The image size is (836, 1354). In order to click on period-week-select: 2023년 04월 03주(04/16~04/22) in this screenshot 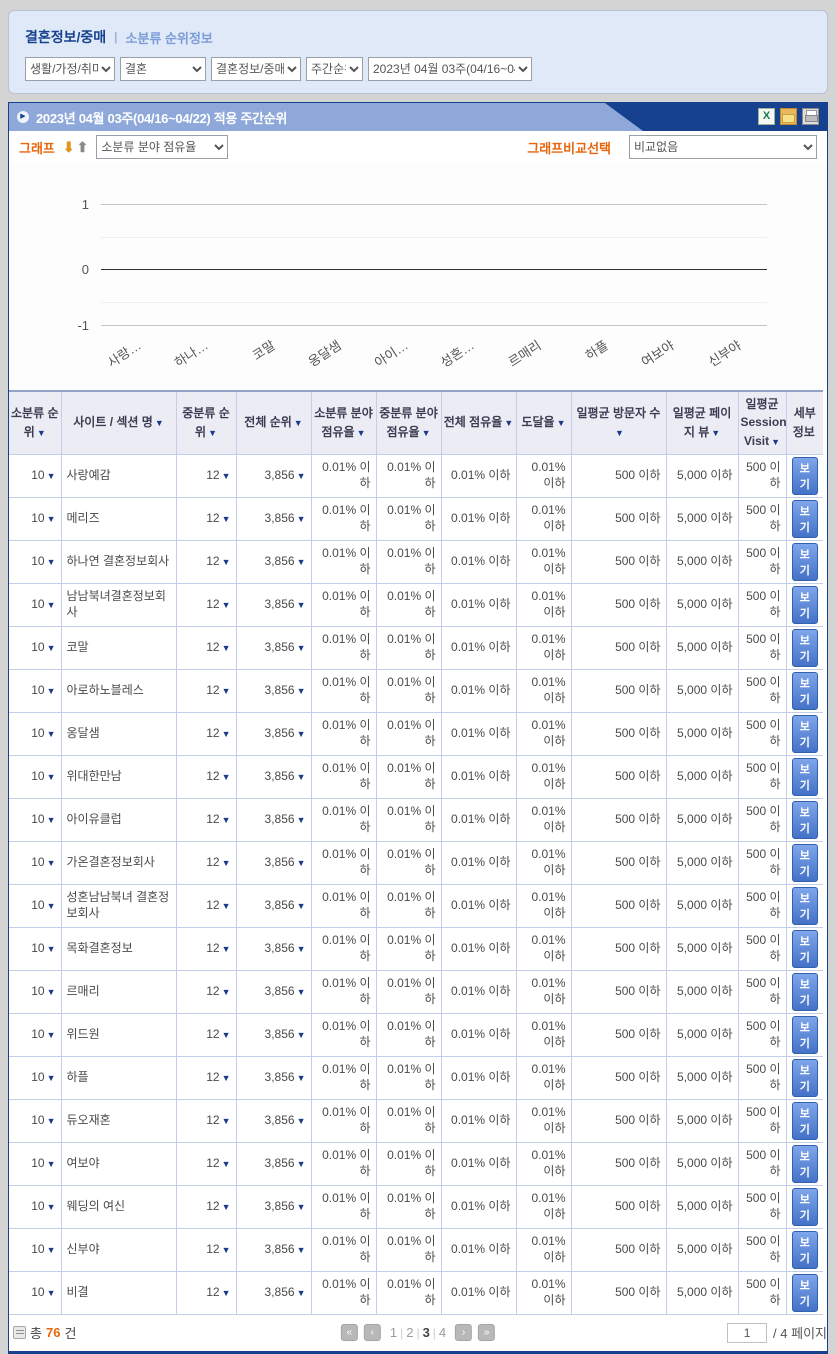, I will do `click(450, 69)`.